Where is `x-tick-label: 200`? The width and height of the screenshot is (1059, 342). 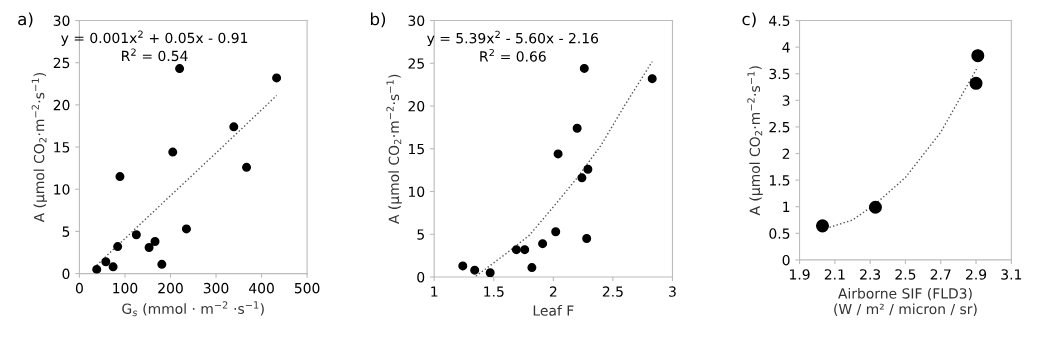 x-tick-label: 200 is located at coordinates (170, 288).